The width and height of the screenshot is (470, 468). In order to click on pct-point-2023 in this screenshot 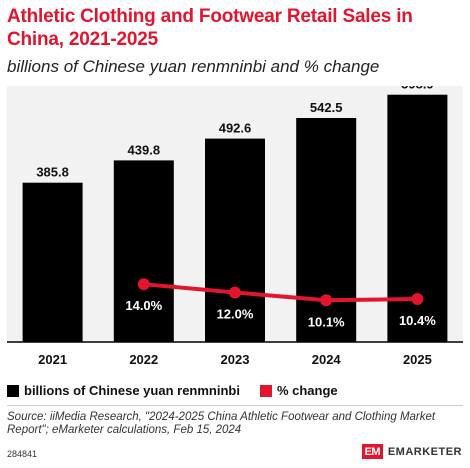, I will do `click(235, 292)`.